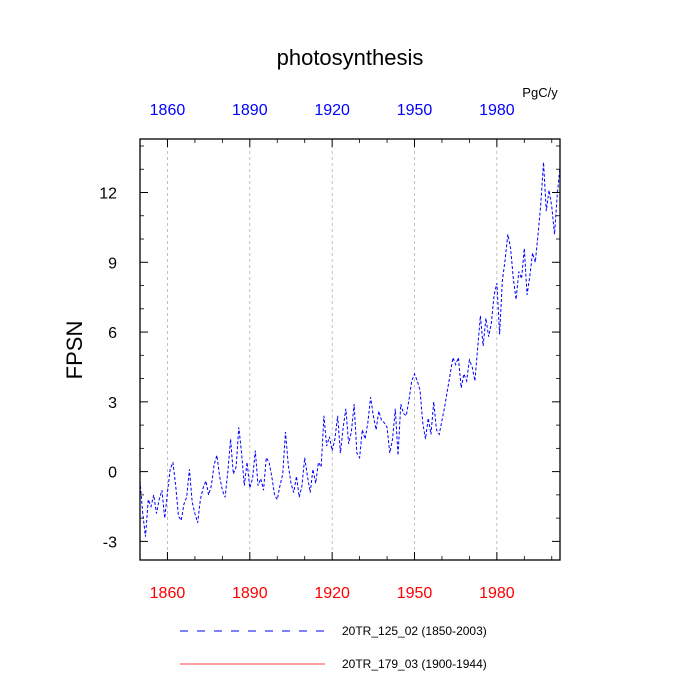 The width and height of the screenshot is (700, 700). What do you see at coordinates (168, 593) in the screenshot?
I see `x-tick-label-bottom-1860: 1860` at bounding box center [168, 593].